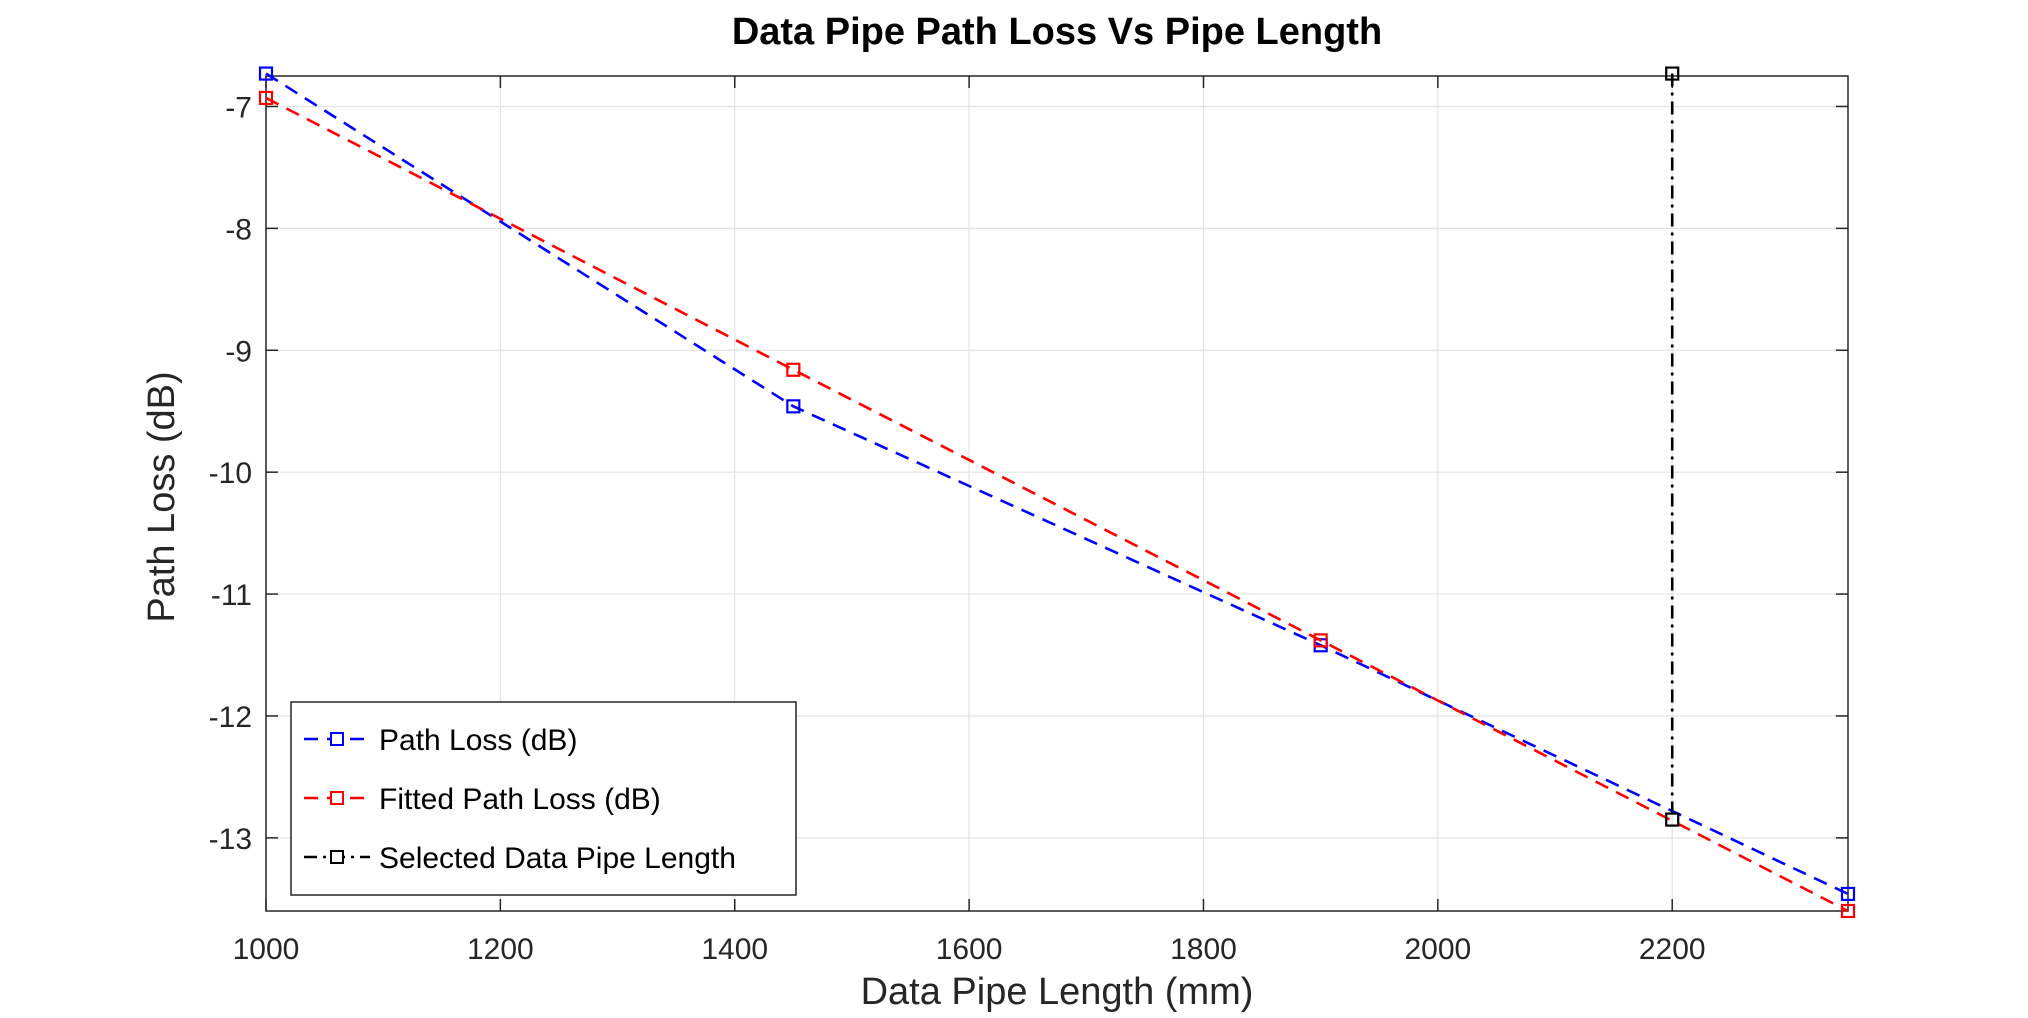 The width and height of the screenshot is (2028, 1018). What do you see at coordinates (230, 717) in the screenshot?
I see `y-tick-label: -12` at bounding box center [230, 717].